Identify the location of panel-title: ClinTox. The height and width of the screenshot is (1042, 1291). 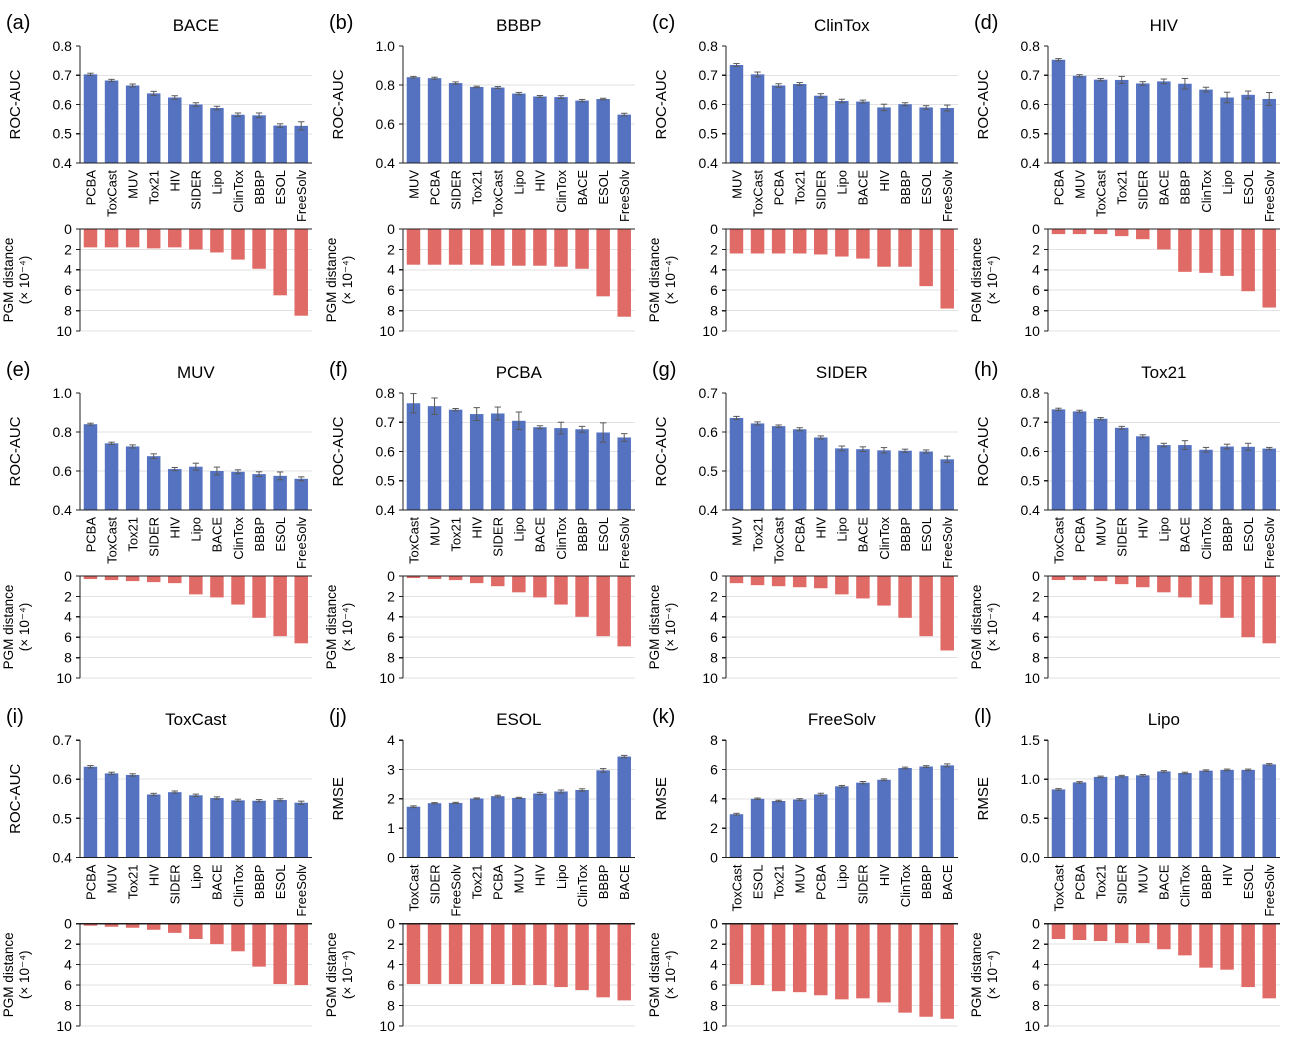
(842, 25).